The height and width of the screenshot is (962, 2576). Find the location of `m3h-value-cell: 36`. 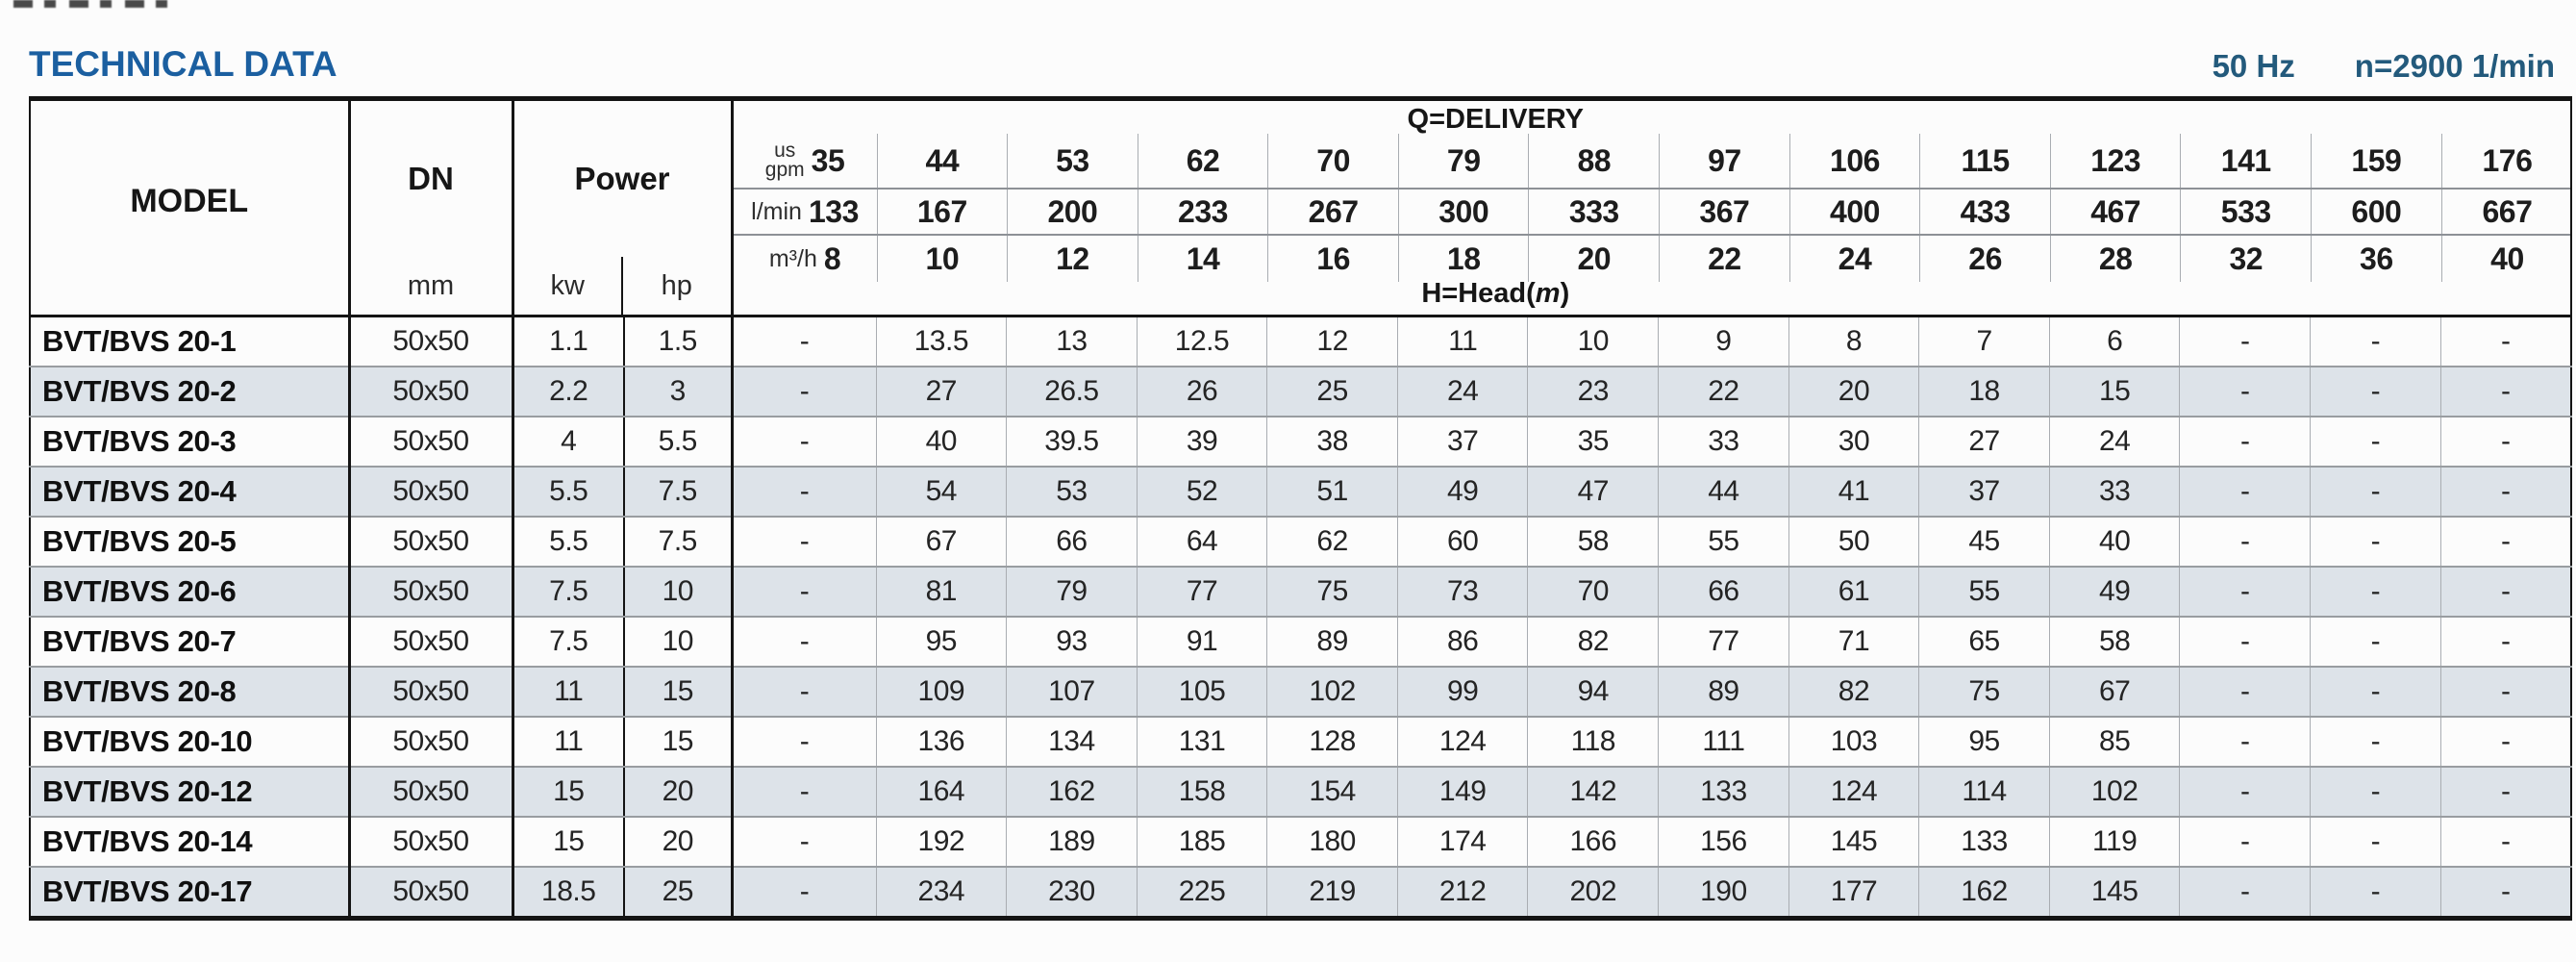

m3h-value-cell: 36 is located at coordinates (2377, 259).